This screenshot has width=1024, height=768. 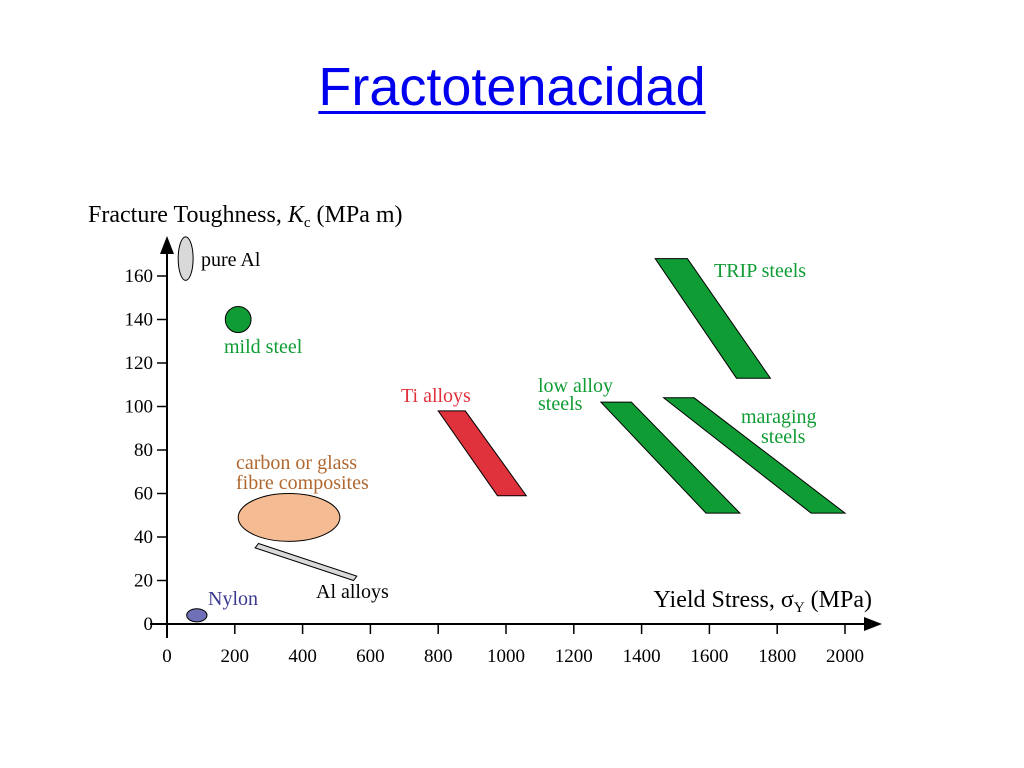 I want to click on label-line: TRIP steels, so click(x=760, y=271).